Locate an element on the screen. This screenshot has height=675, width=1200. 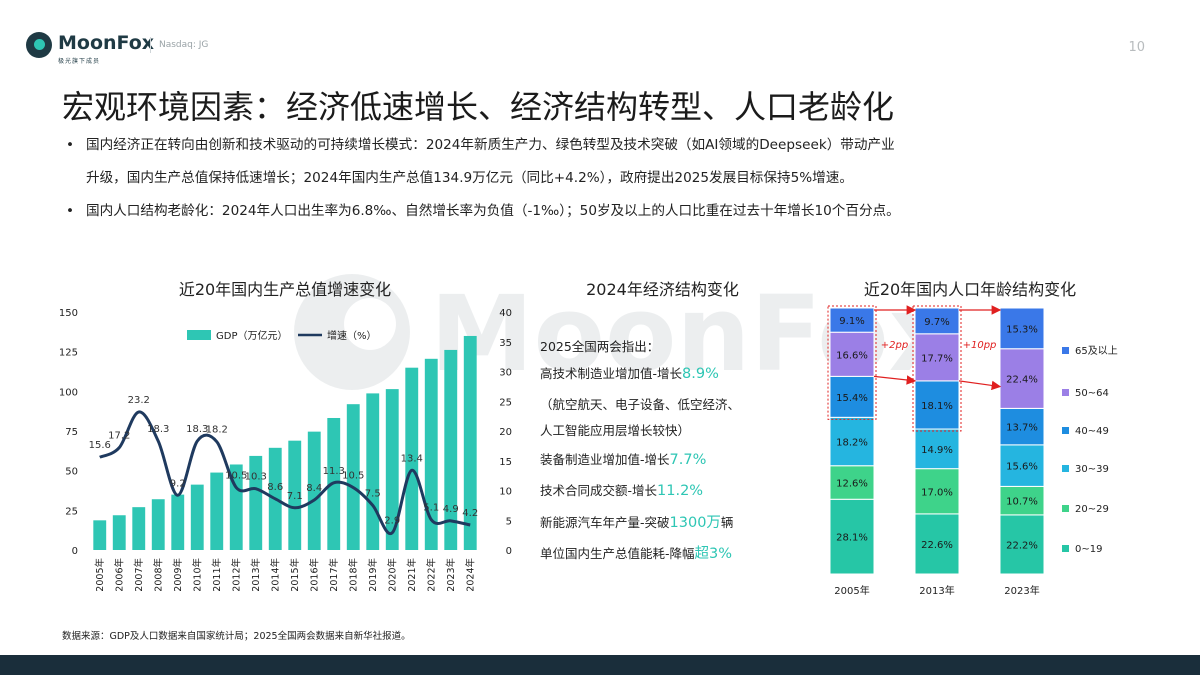
right-axis-tick: 30 is located at coordinates (505, 373).